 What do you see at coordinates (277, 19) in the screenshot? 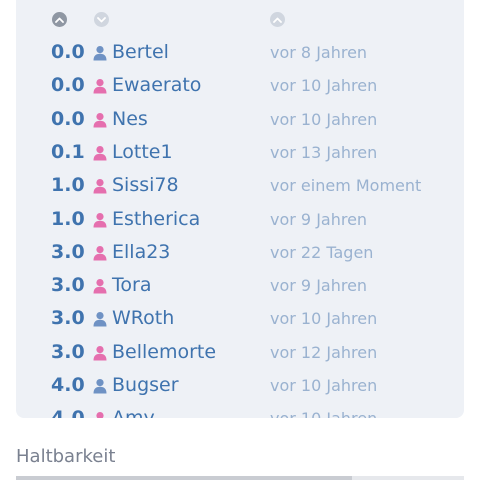
I see `sort-time-icon` at bounding box center [277, 19].